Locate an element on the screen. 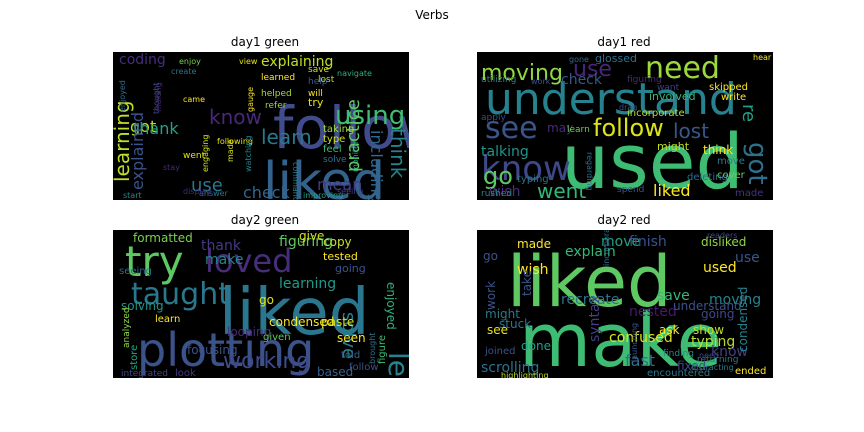 This screenshot has height=432, width=864. word-tested: tested is located at coordinates (340, 256).